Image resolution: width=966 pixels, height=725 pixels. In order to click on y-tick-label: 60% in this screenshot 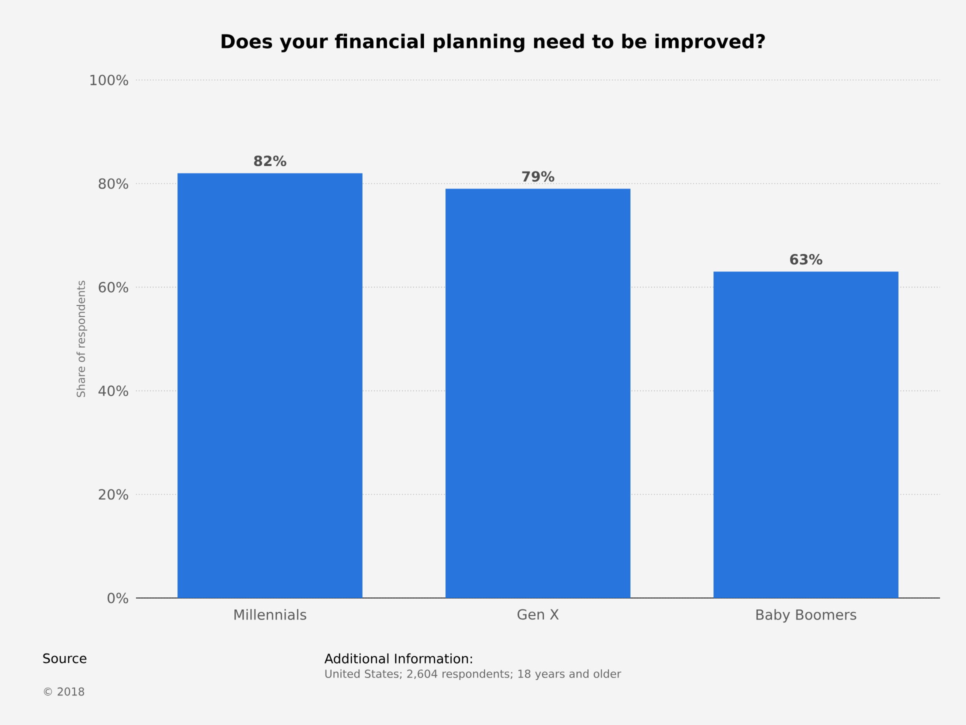, I will do `click(113, 287)`.